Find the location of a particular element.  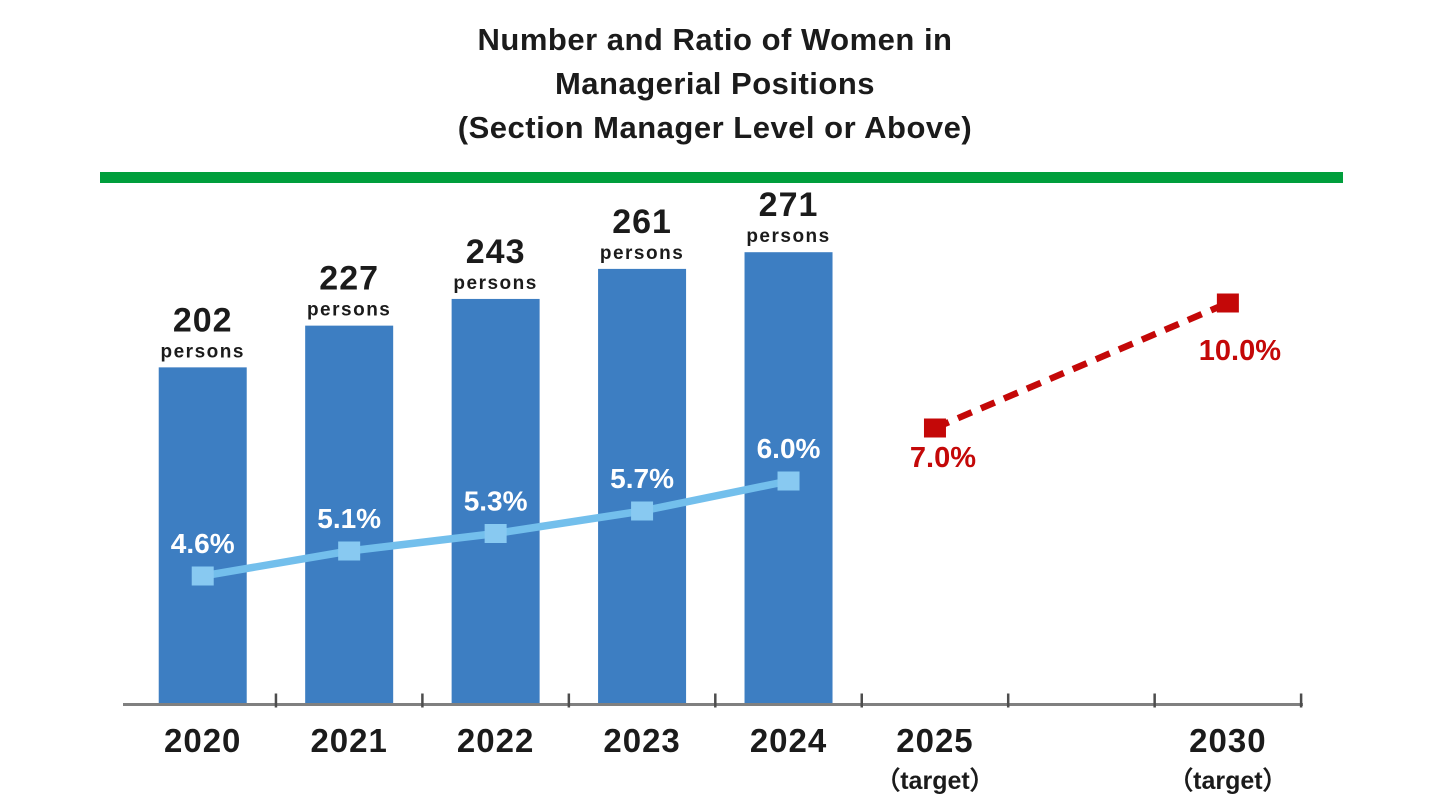

ratio-label-2023: 5.7% is located at coordinates (642, 478).